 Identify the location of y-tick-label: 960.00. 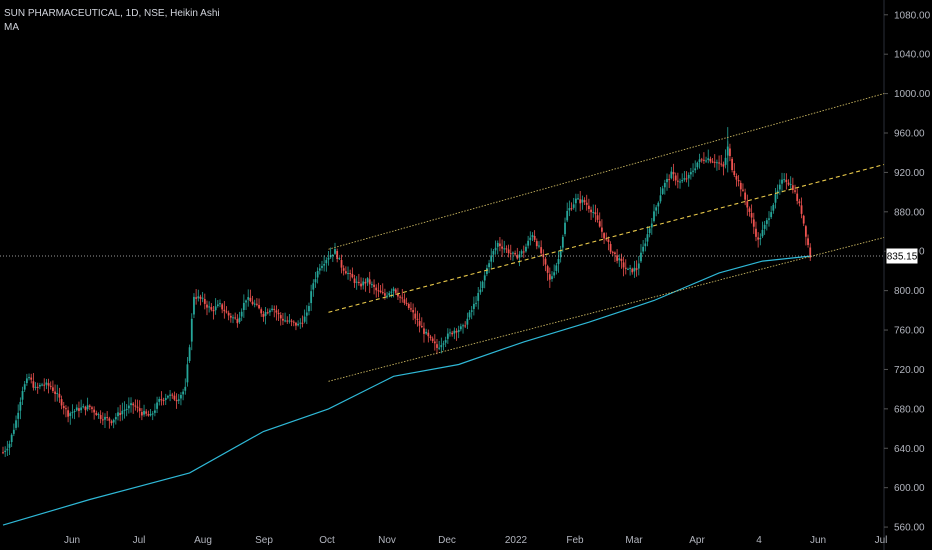
(909, 134).